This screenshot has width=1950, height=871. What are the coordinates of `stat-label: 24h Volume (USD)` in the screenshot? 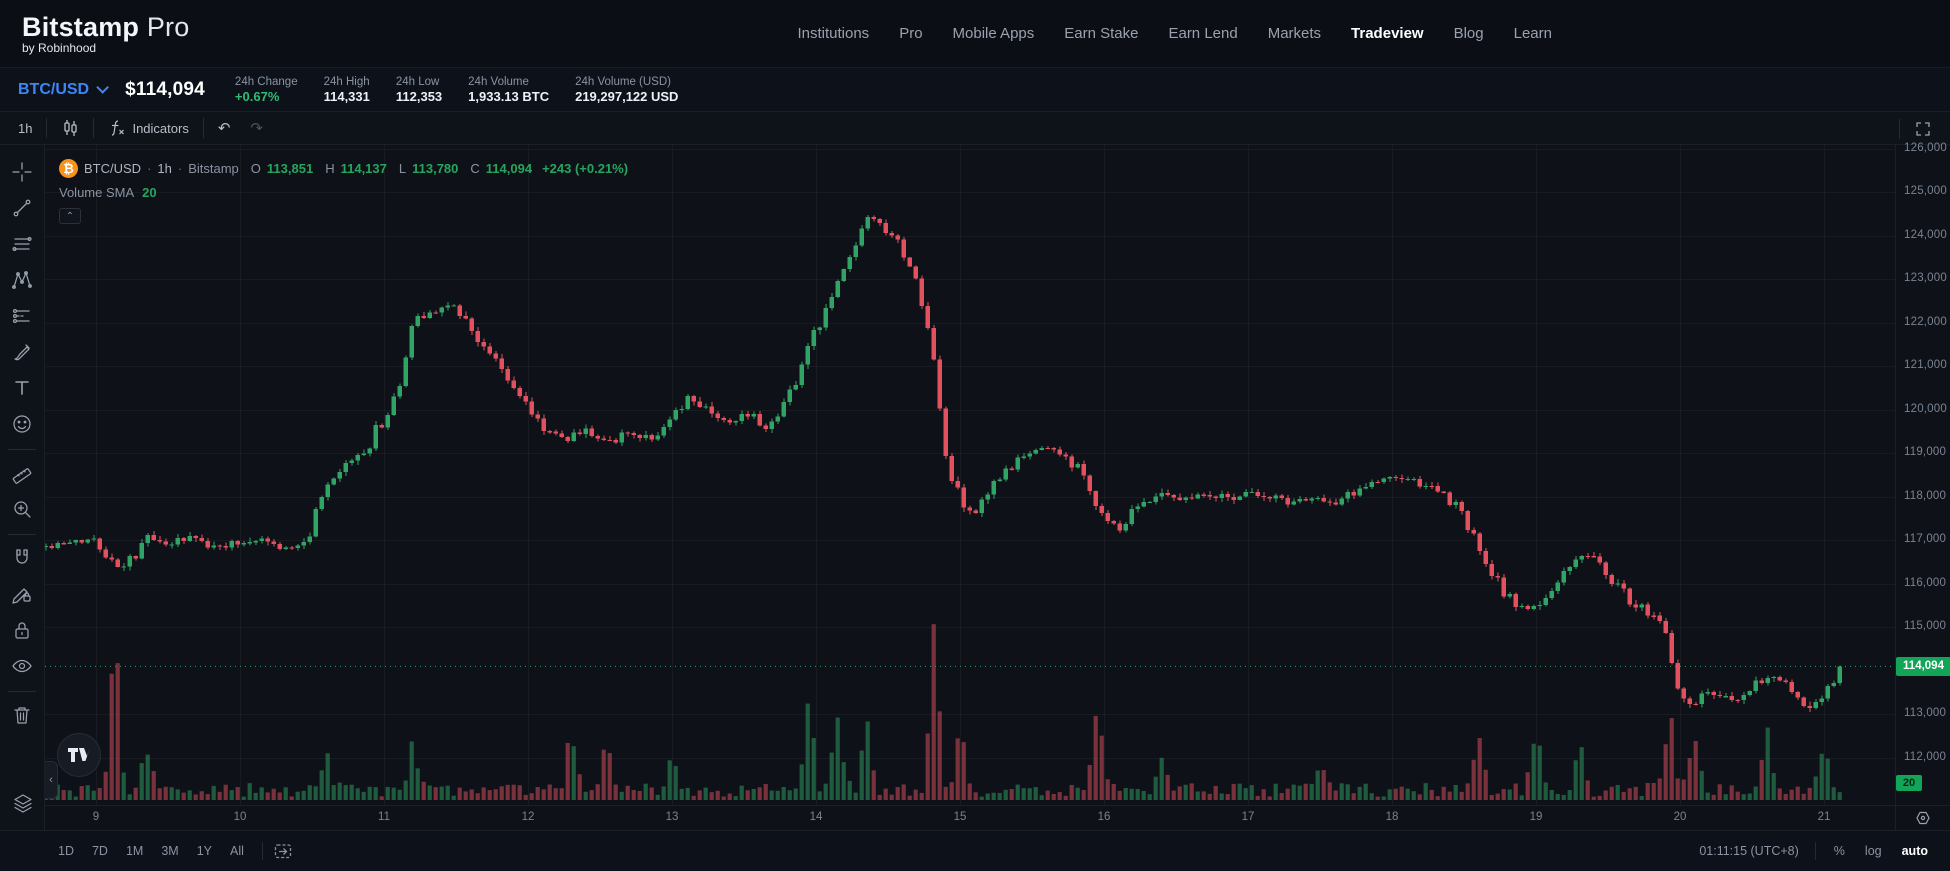 It's located at (623, 81).